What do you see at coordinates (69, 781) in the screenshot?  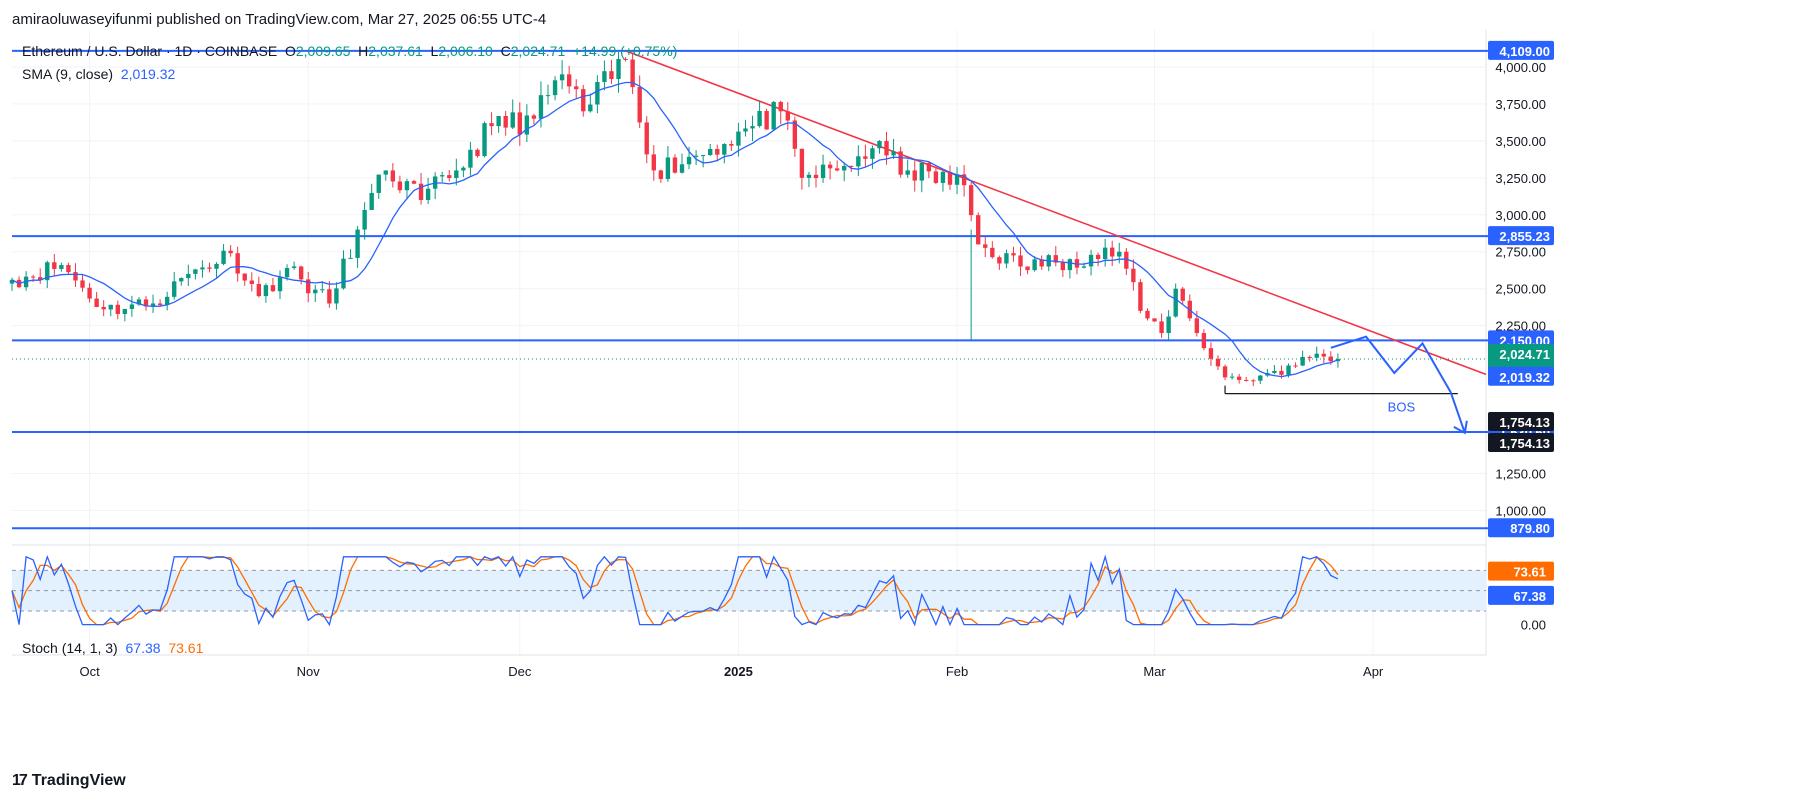 I see `tradingview-brand: 17 TradingView` at bounding box center [69, 781].